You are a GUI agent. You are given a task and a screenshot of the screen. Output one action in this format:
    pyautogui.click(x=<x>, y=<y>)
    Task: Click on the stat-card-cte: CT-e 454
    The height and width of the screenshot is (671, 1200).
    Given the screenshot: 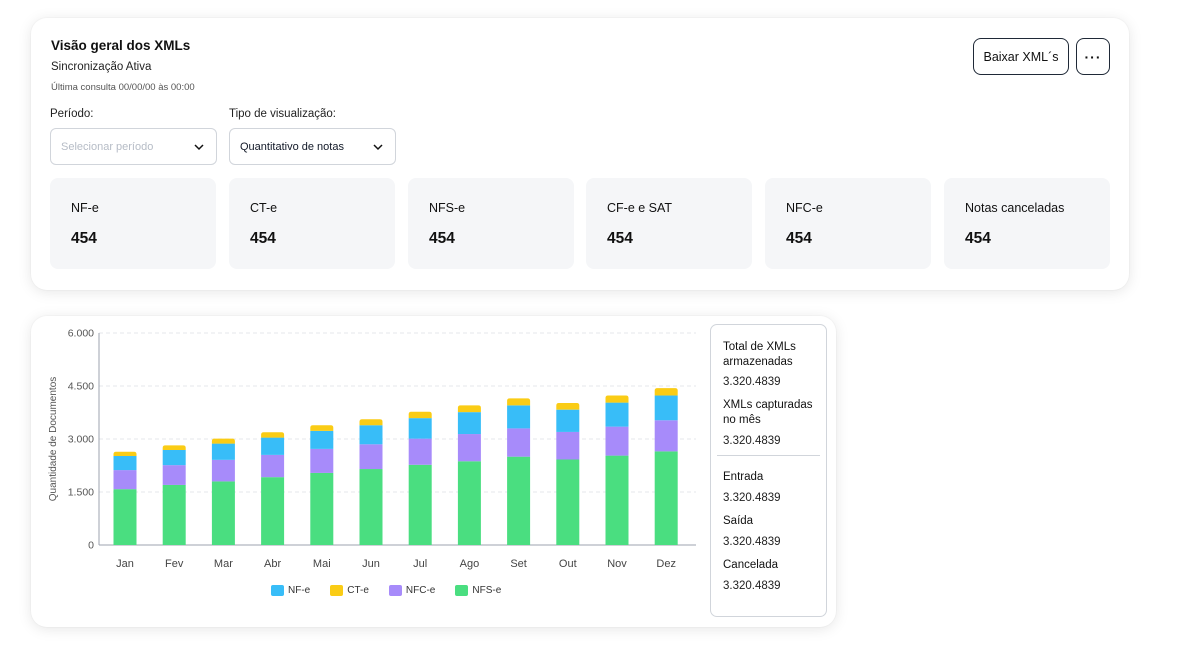 What is the action you would take?
    pyautogui.click(x=312, y=223)
    